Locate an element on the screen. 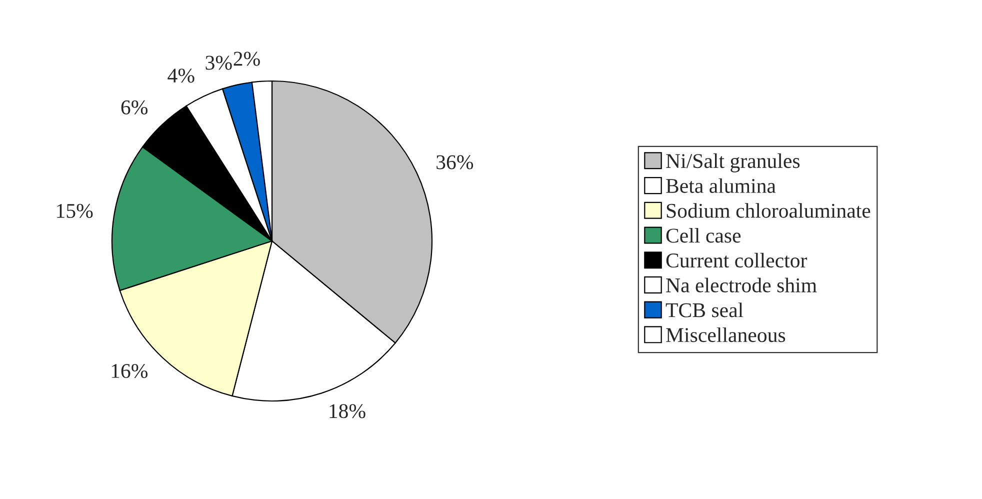 This screenshot has width=982, height=499. legend-label: Na electrode shim is located at coordinates (741, 285).